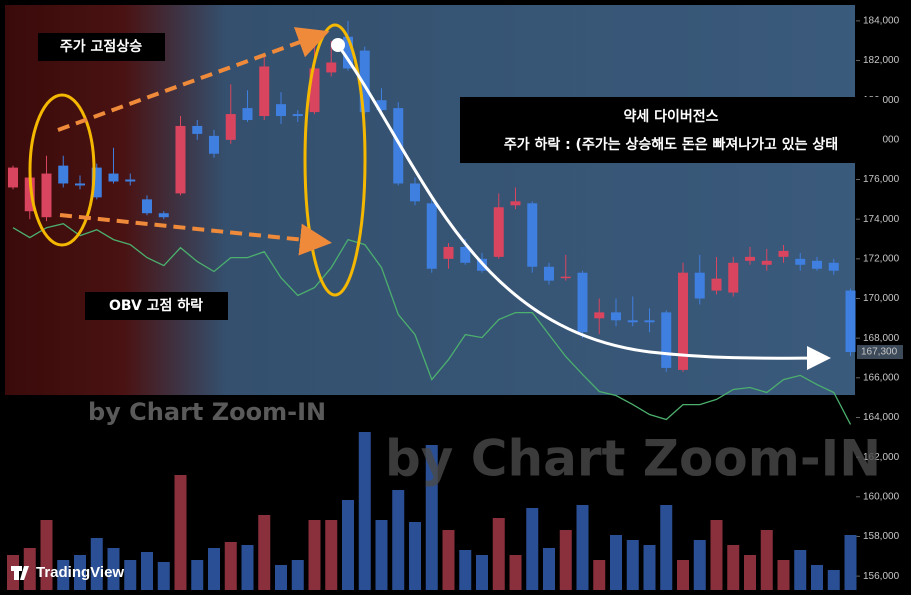  What do you see at coordinates (207, 412) in the screenshot?
I see `watermark: by Chart Zoom-IN` at bounding box center [207, 412].